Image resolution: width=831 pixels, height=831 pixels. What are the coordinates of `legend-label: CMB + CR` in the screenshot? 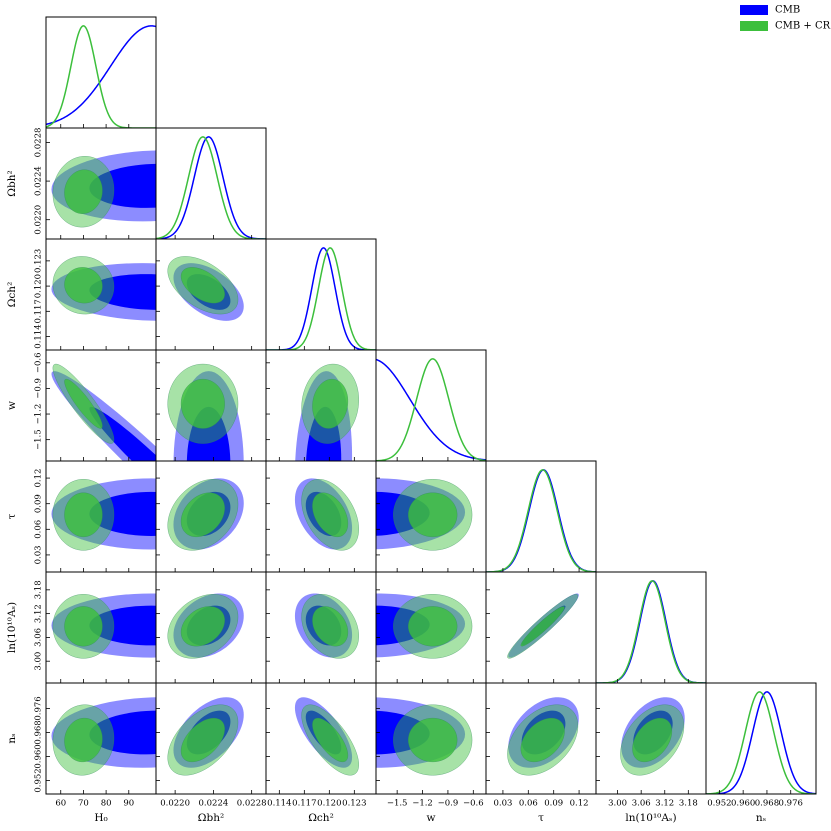 It's located at (803, 26).